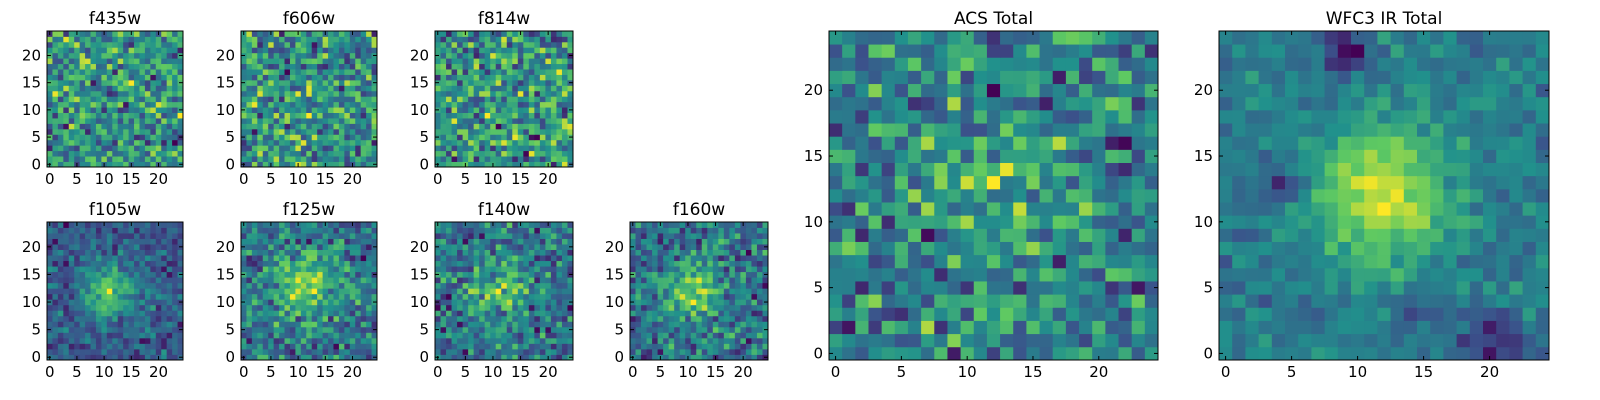 The height and width of the screenshot is (400, 1600). Describe the element at coordinates (309, 291) in the screenshot. I see `heatmap-cells` at that location.